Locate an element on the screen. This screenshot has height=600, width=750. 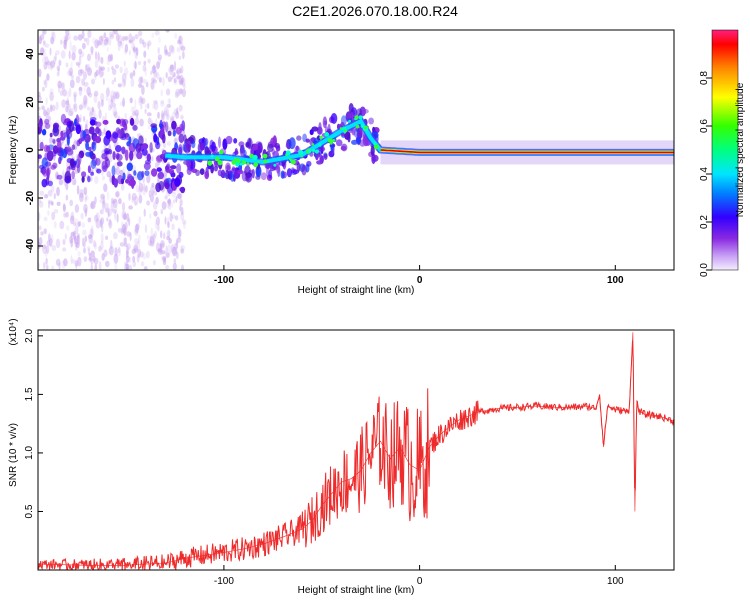
snr-x-ticks: -100 0 100 is located at coordinates (419, 576).